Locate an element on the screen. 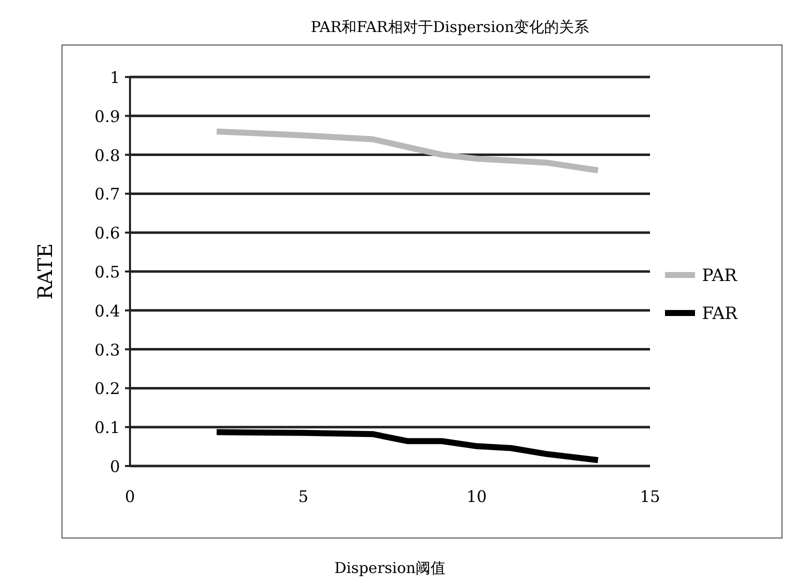 Image resolution: width=792 pixels, height=581 pixels. x-axis-title: Dispersion阈值 is located at coordinates (390, 568).